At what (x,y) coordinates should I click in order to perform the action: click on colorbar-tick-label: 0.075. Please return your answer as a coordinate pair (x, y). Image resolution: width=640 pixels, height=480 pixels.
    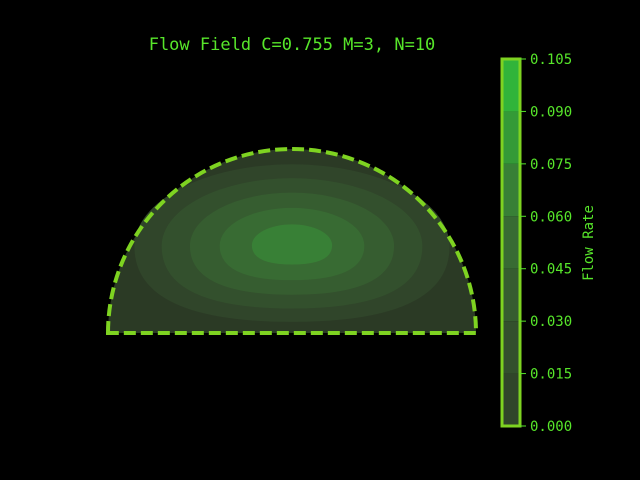
    Looking at the image, I should click on (551, 165).